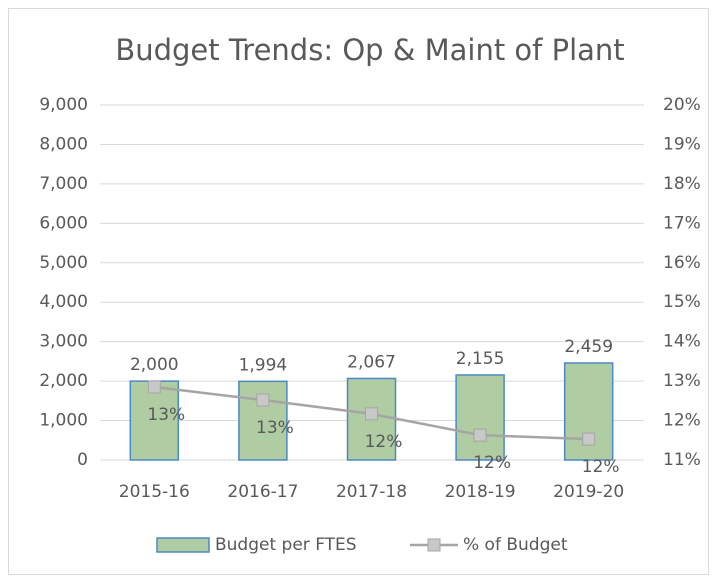  Describe the element at coordinates (682, 223) in the screenshot. I see `y2-tick-label: 17%` at that location.